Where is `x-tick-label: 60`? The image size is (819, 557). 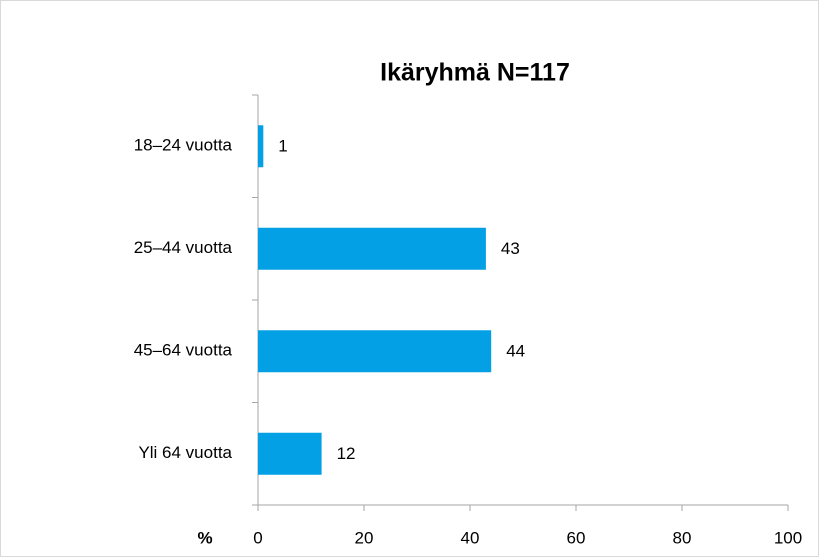
x-tick-label: 60 is located at coordinates (576, 537).